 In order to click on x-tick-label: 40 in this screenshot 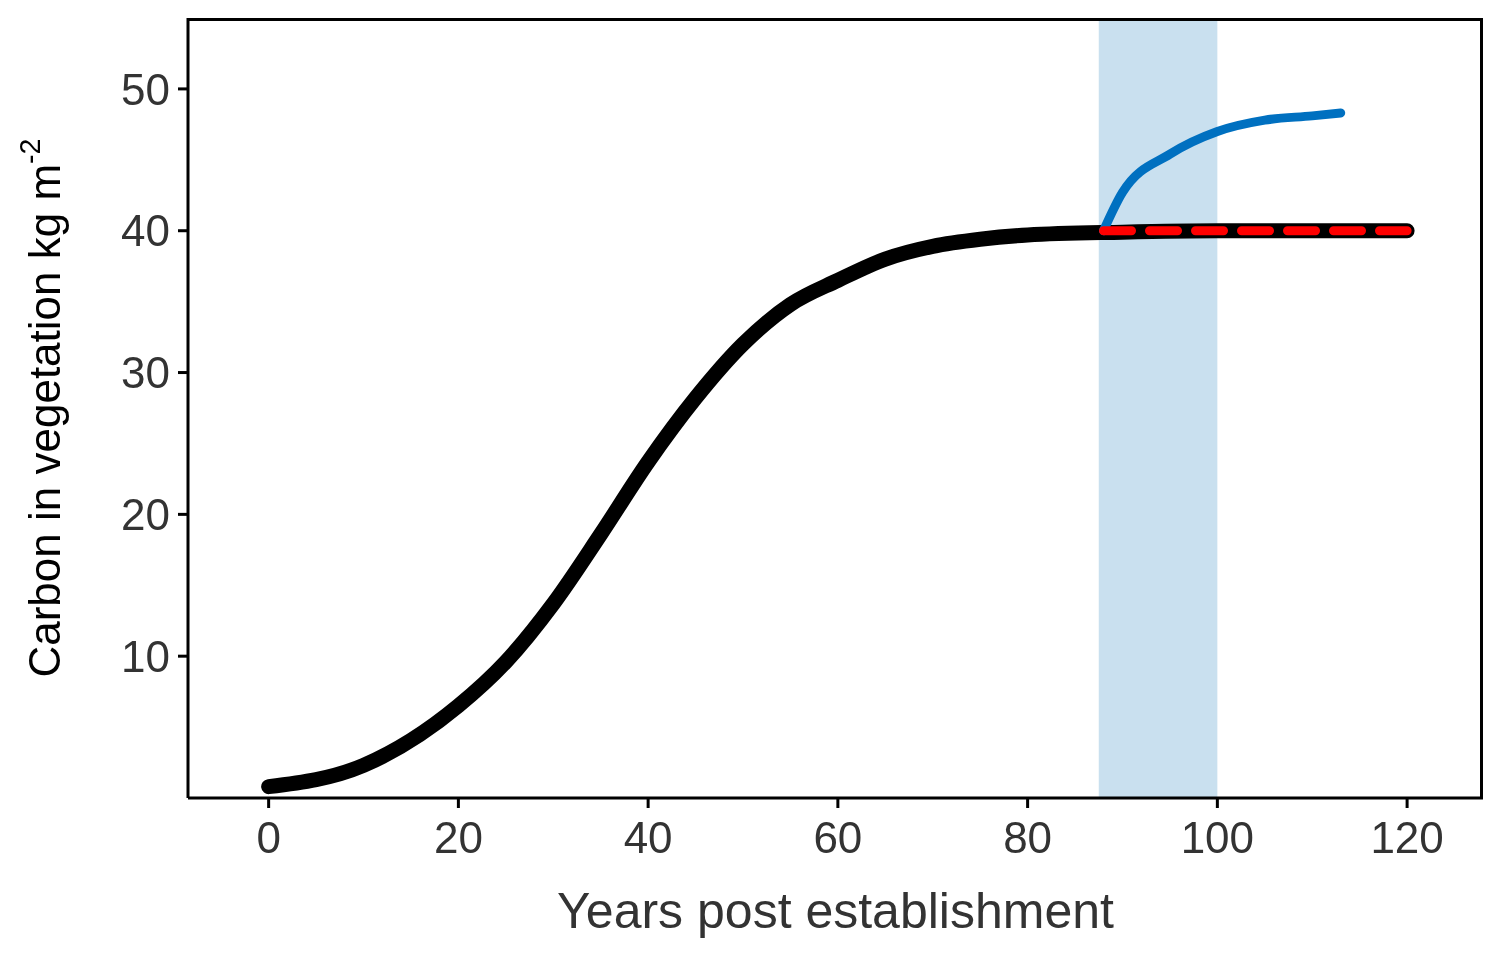, I will do `click(648, 838)`.